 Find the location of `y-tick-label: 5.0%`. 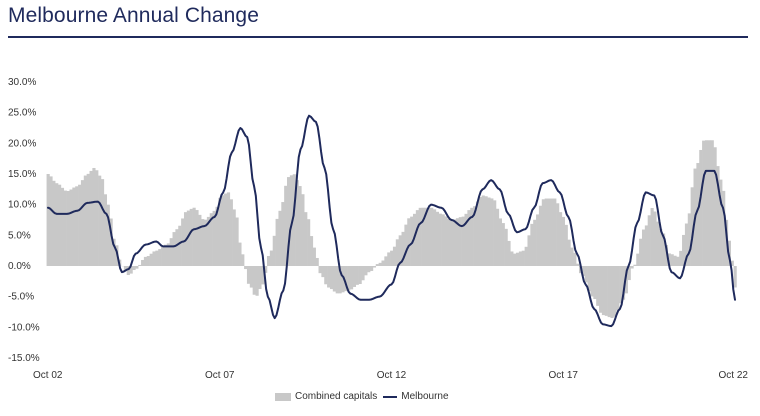

y-tick-label: 5.0% is located at coordinates (19, 235).